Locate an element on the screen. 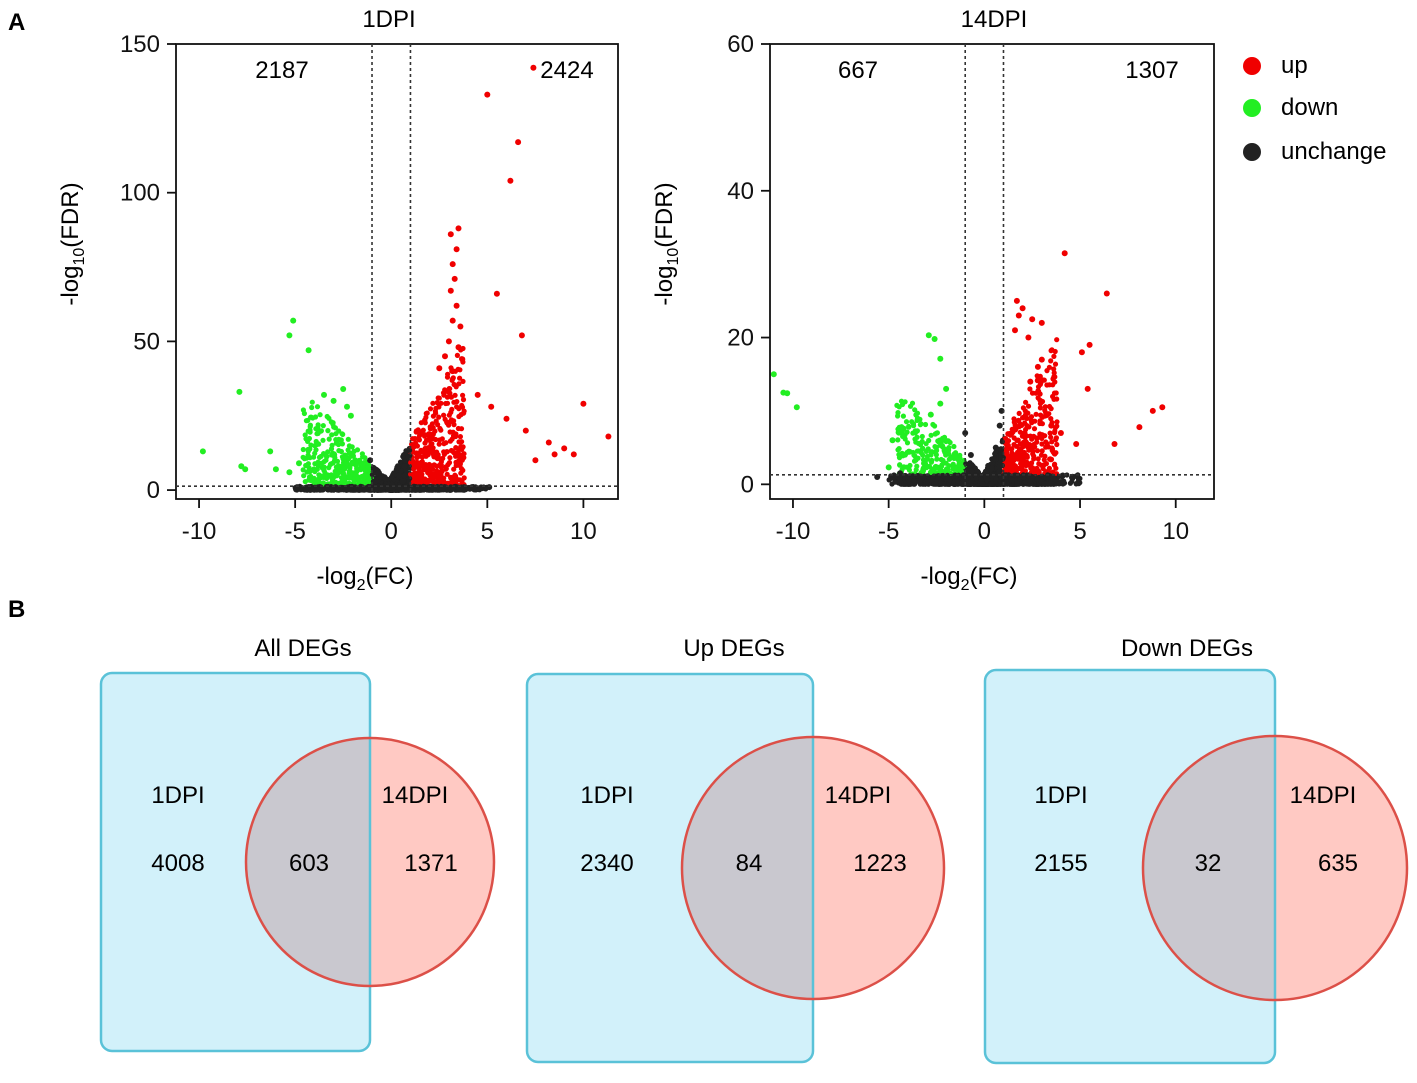  venn-right-label: 14DPI is located at coordinates (858, 795).